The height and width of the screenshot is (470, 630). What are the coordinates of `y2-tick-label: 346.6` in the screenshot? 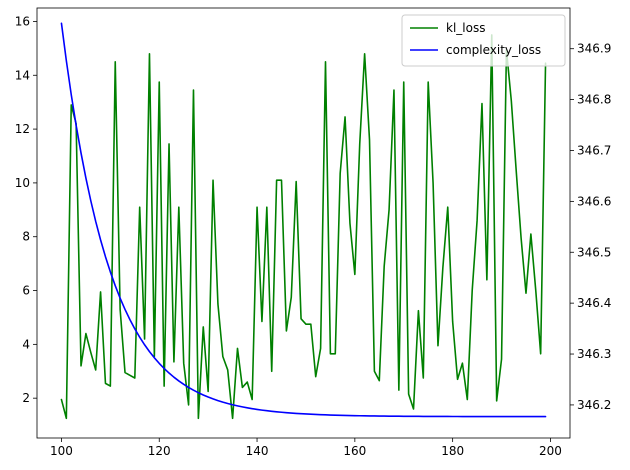 It's located at (594, 201).